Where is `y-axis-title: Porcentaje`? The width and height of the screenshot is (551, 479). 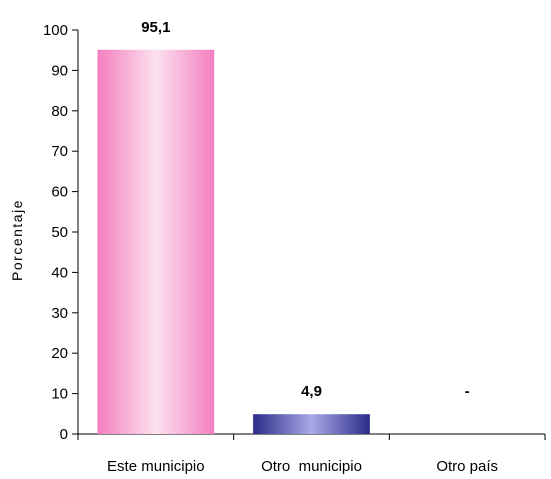
y-axis-title: Porcentaje is located at coordinates (17, 240).